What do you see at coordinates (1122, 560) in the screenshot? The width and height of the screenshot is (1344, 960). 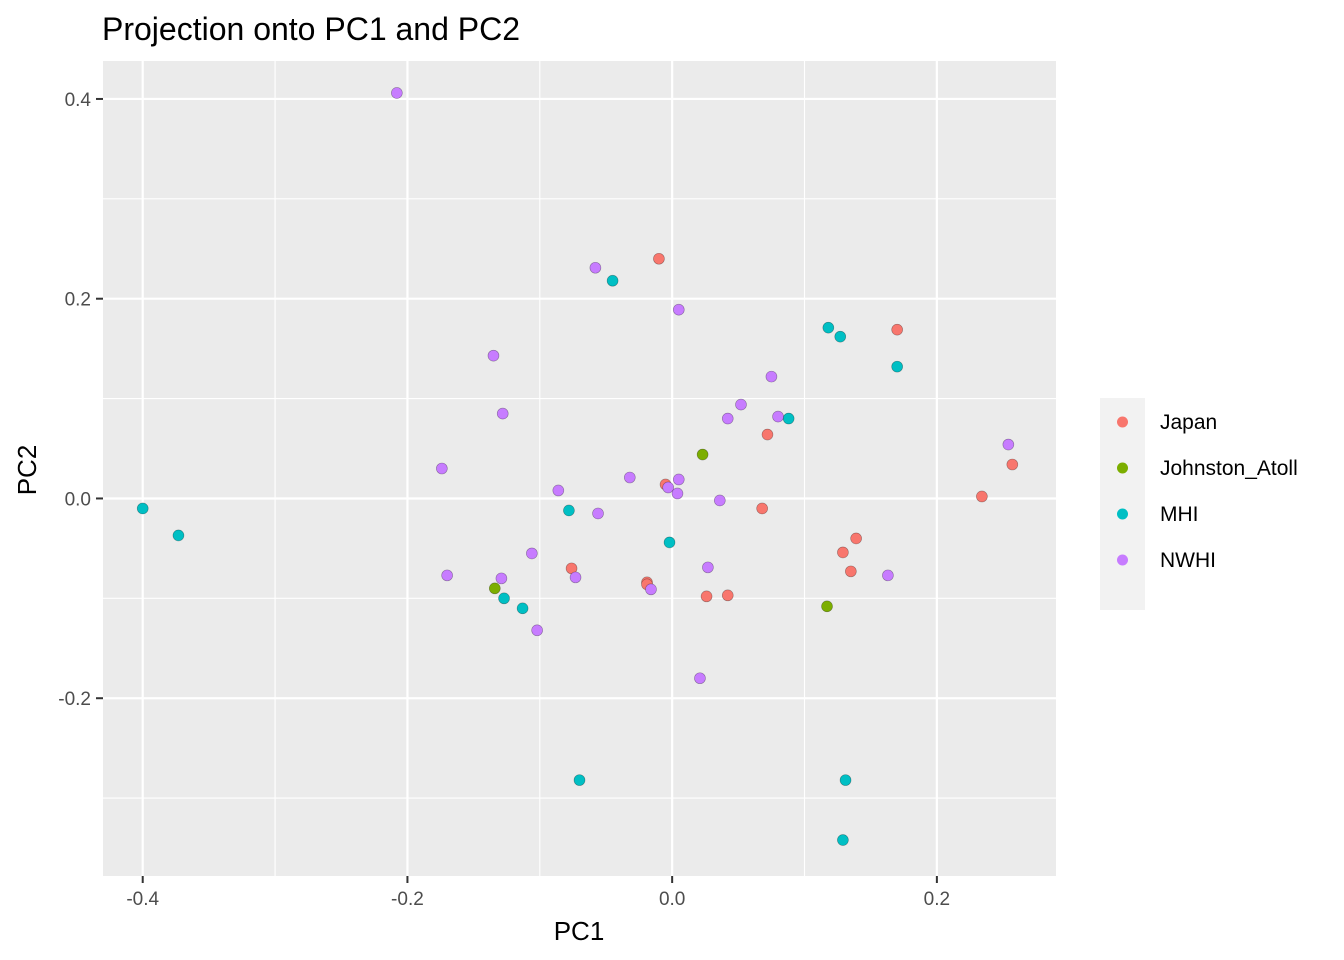 I see `legend-key-nwhi` at bounding box center [1122, 560].